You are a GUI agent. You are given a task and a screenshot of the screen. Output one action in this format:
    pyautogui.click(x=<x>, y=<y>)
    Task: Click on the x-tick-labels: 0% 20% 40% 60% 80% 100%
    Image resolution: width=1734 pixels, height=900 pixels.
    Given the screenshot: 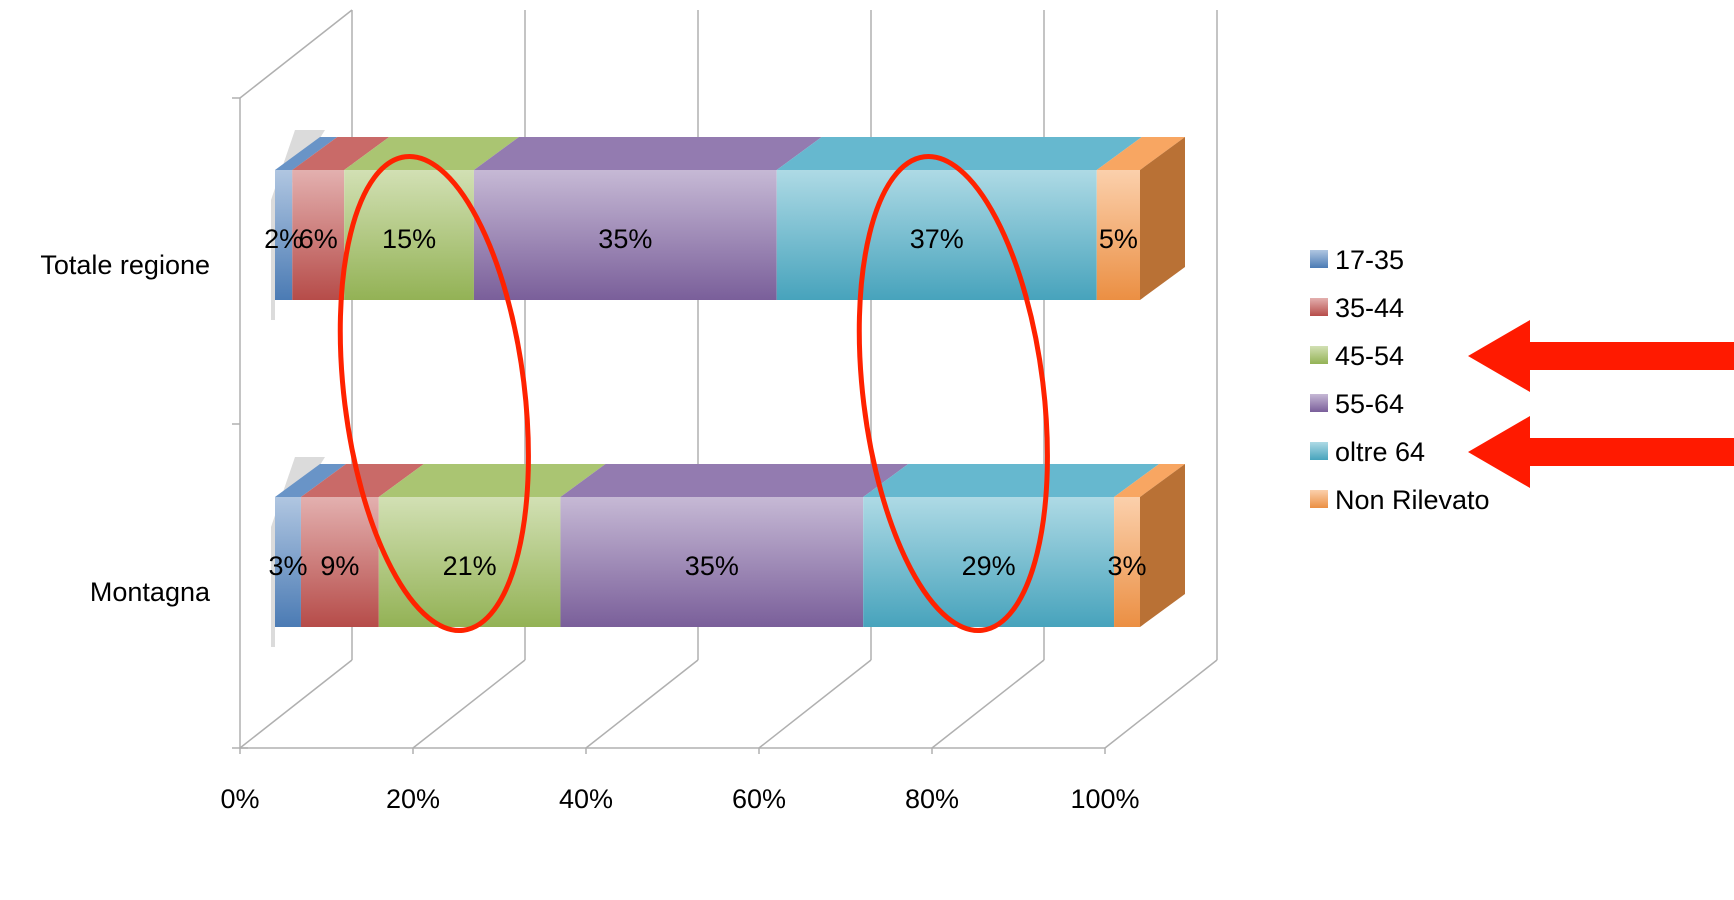 What is the action you would take?
    pyautogui.click(x=679, y=799)
    